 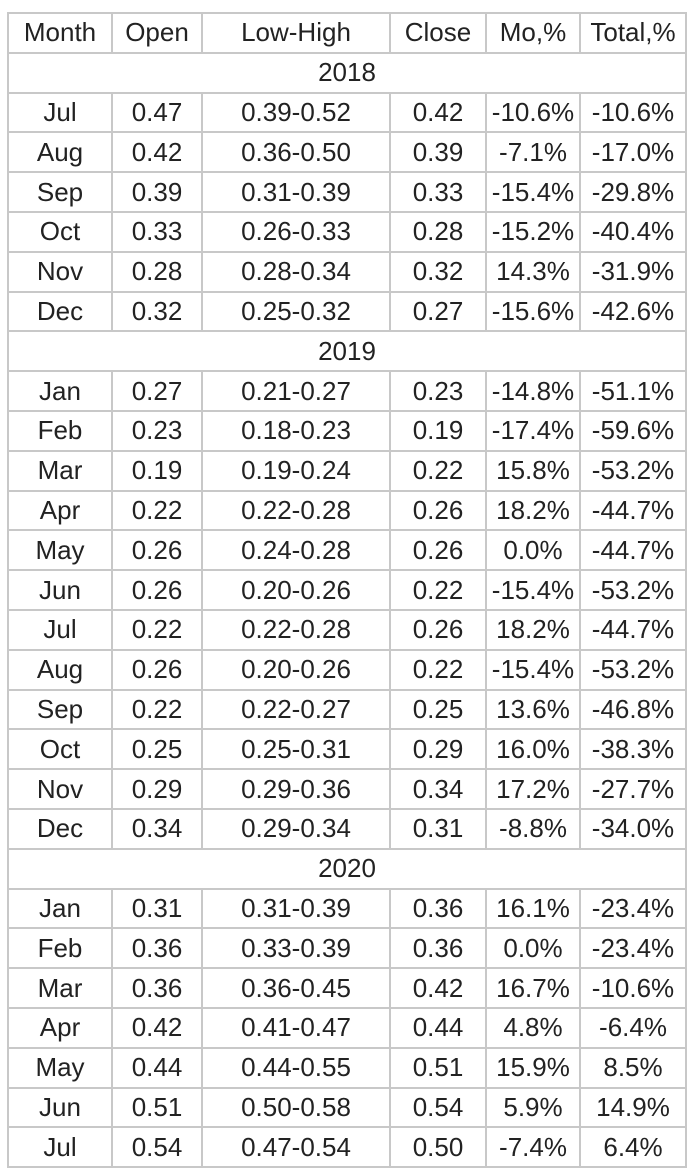 I want to click on row-month: Apr, so click(x=60, y=510).